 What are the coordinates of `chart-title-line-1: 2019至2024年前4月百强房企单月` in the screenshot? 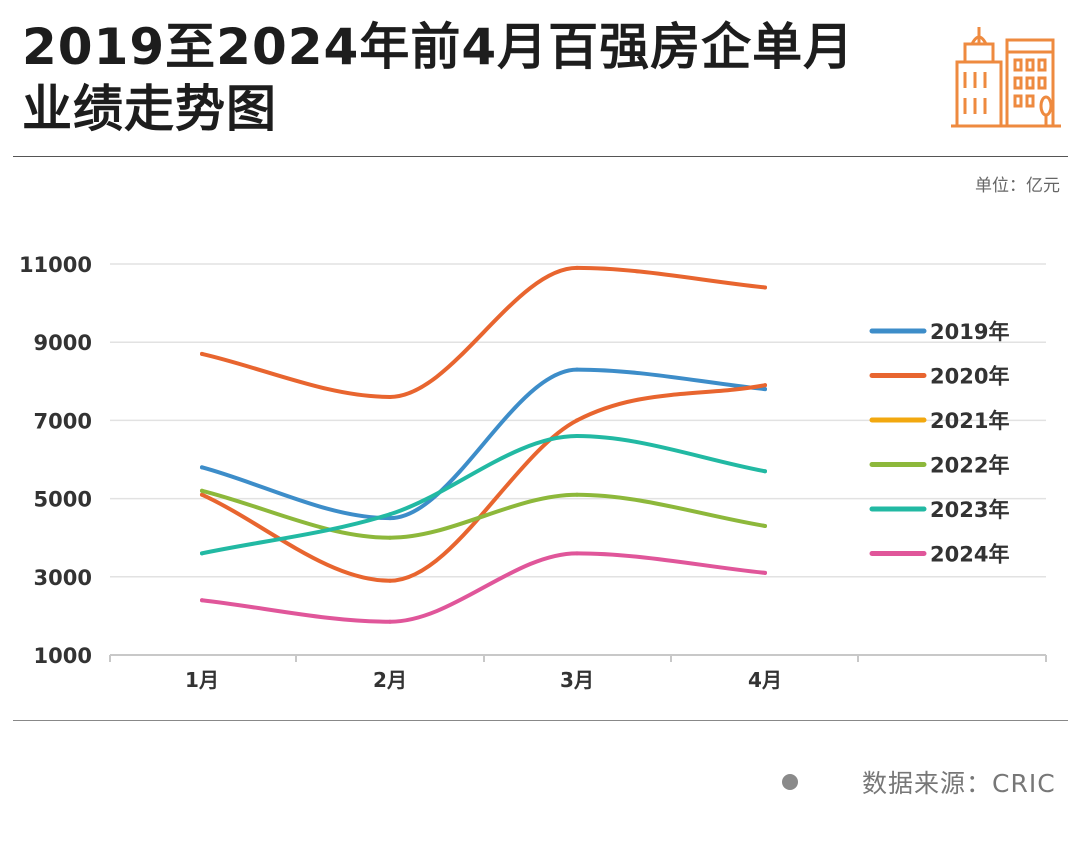 It's located at (438, 47).